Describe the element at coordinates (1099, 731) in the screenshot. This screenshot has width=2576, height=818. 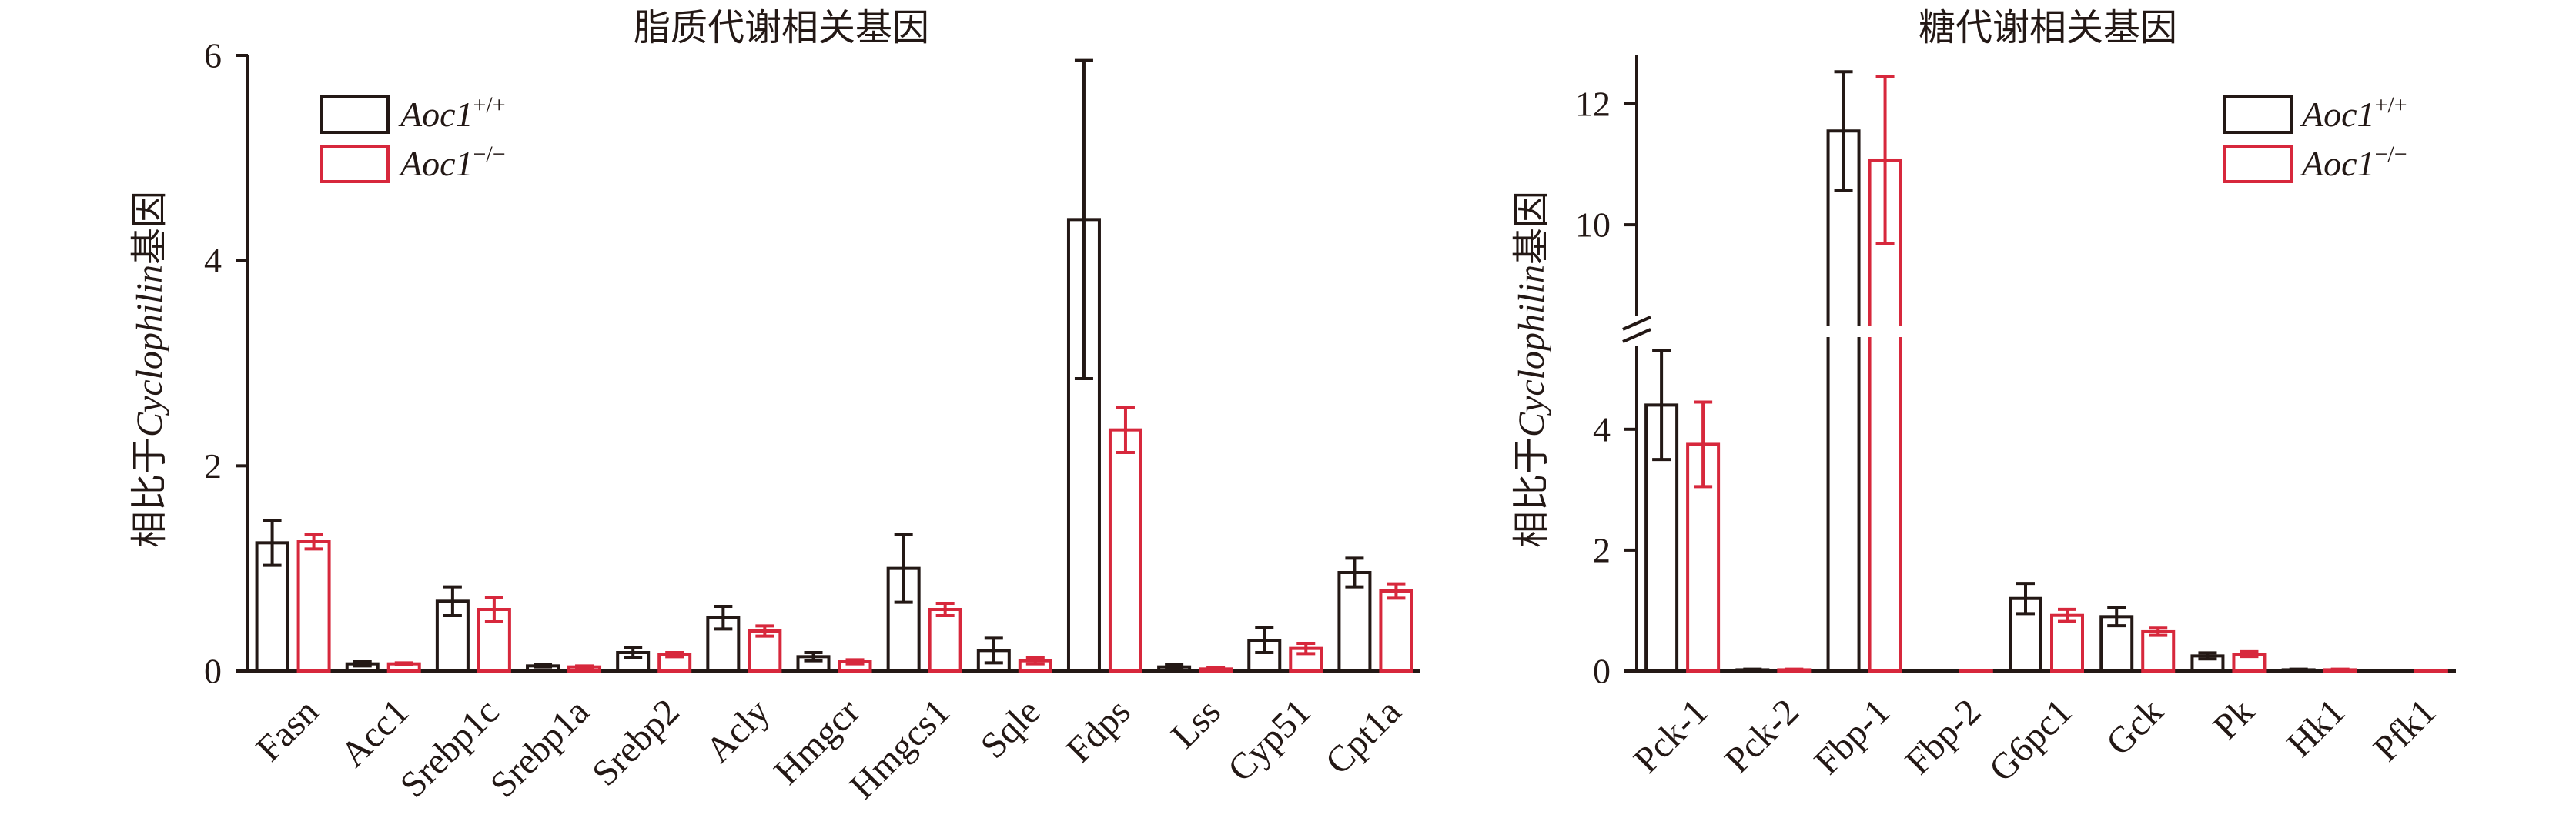
I see `lipid-x-tick-label-fdps: Fdps` at that location.